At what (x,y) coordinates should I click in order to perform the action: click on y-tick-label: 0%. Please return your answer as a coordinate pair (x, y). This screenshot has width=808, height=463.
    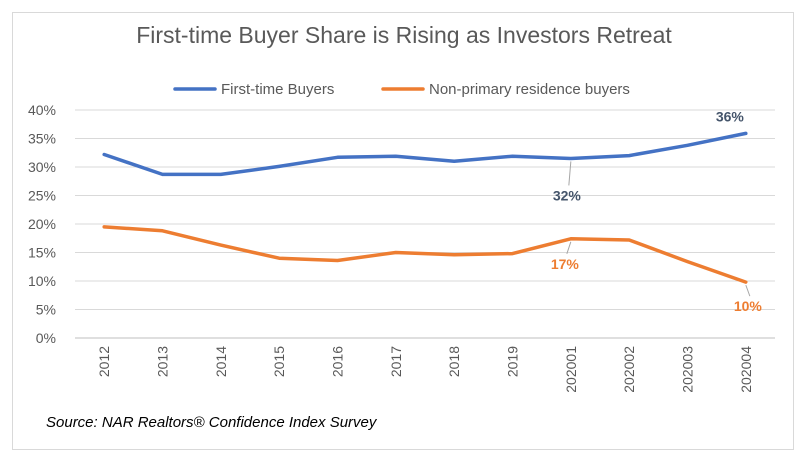
    Looking at the image, I should click on (46, 338).